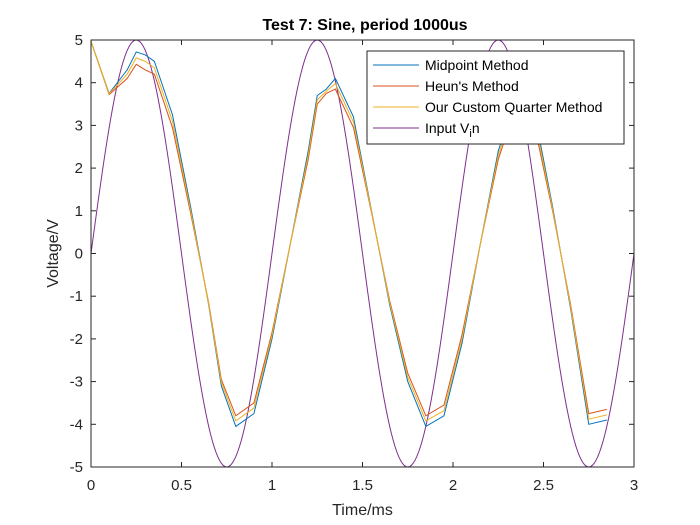 The width and height of the screenshot is (700, 525). Describe the element at coordinates (79, 211) in the screenshot. I see `y-tick-label: 1` at that location.